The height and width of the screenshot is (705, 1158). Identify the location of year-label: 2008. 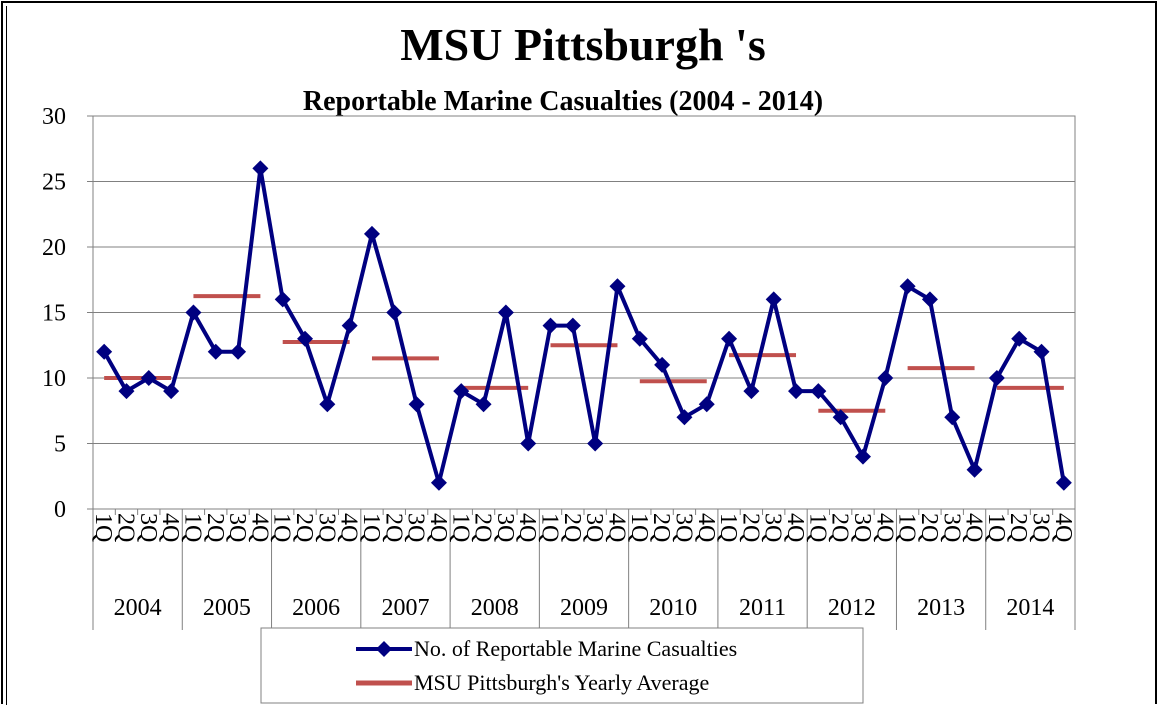
(495, 608).